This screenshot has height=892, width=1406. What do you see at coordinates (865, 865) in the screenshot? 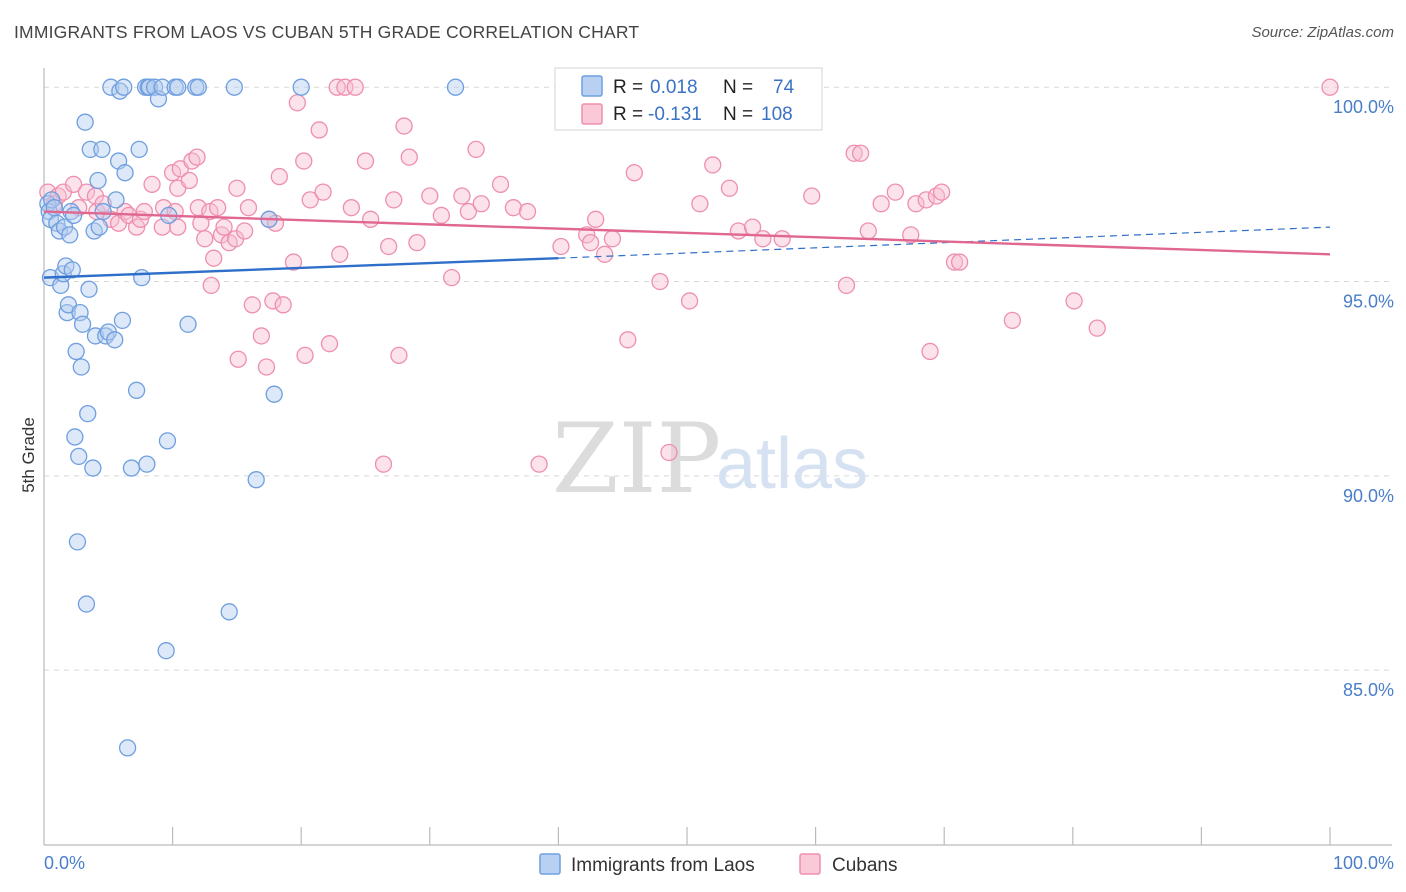
I see `legend-cubans-label: Cubans` at bounding box center [865, 865].